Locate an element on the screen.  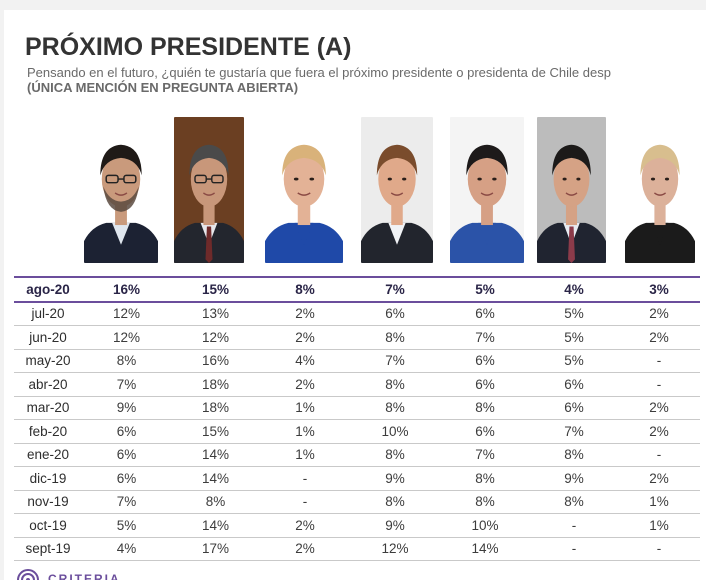
row-date-label: feb-20 is located at coordinates (48, 431).